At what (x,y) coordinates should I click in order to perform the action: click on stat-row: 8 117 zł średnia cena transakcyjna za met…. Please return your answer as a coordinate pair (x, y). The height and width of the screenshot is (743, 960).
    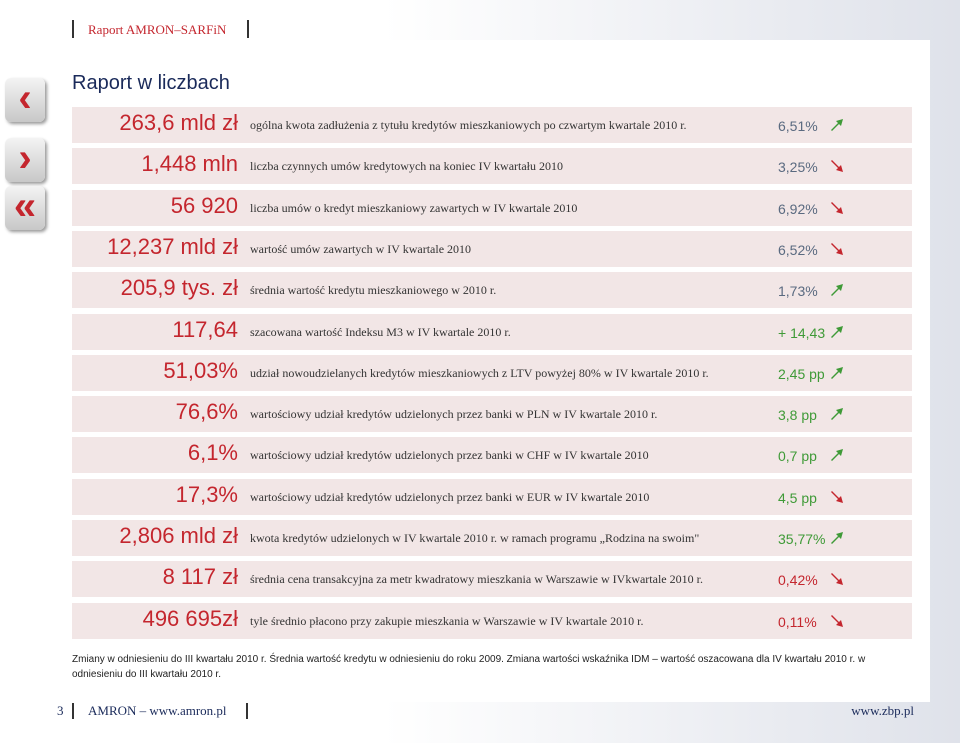
    Looking at the image, I should click on (492, 579).